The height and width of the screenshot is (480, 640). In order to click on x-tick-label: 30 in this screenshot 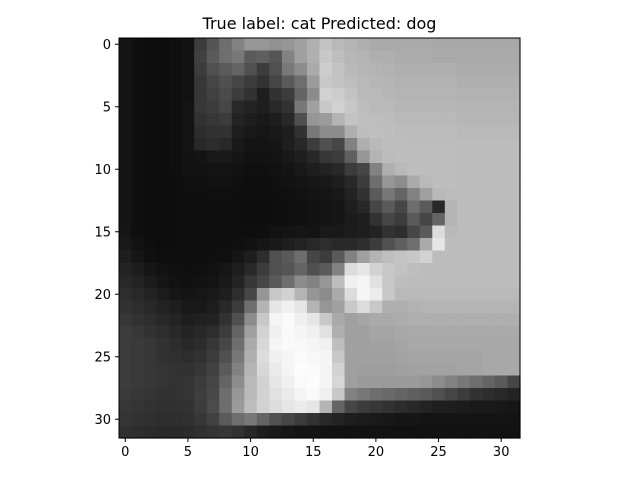, I will do `click(501, 452)`.